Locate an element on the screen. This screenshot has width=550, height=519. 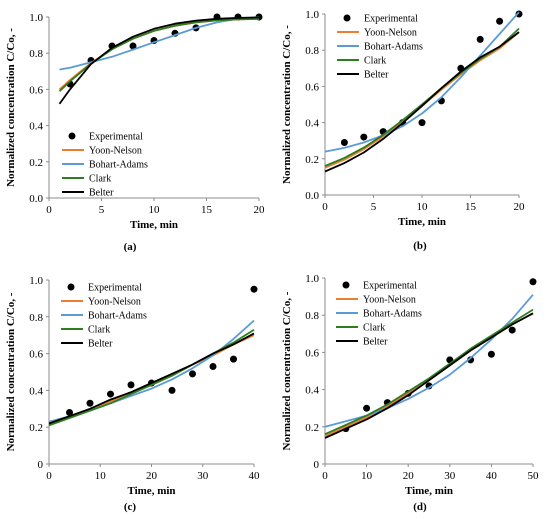
x-tick-label: 30 is located at coordinates (203, 476).